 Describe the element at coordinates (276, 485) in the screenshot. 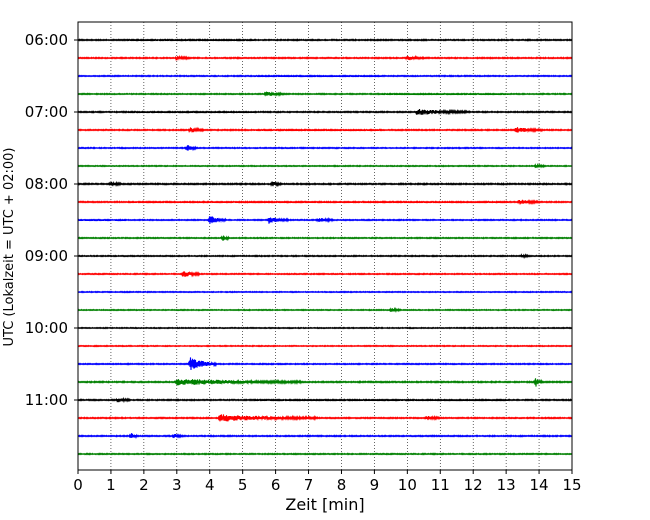

I see `x-tick-label: 6` at that location.